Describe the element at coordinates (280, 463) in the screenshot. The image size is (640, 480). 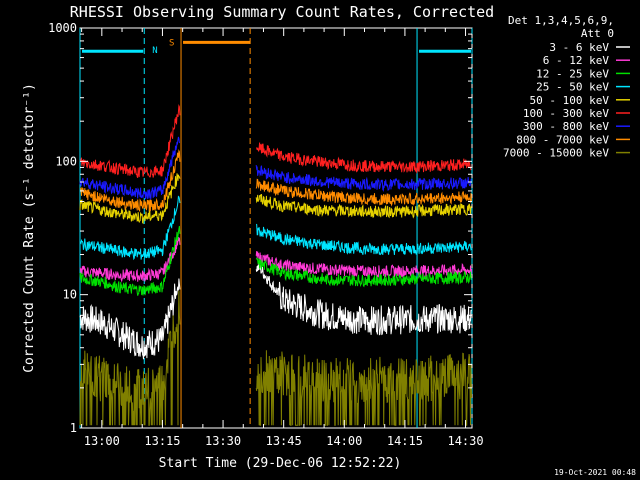
I see `x-axis-label: Start Time (29-Dec-06 12:52:22)` at that location.